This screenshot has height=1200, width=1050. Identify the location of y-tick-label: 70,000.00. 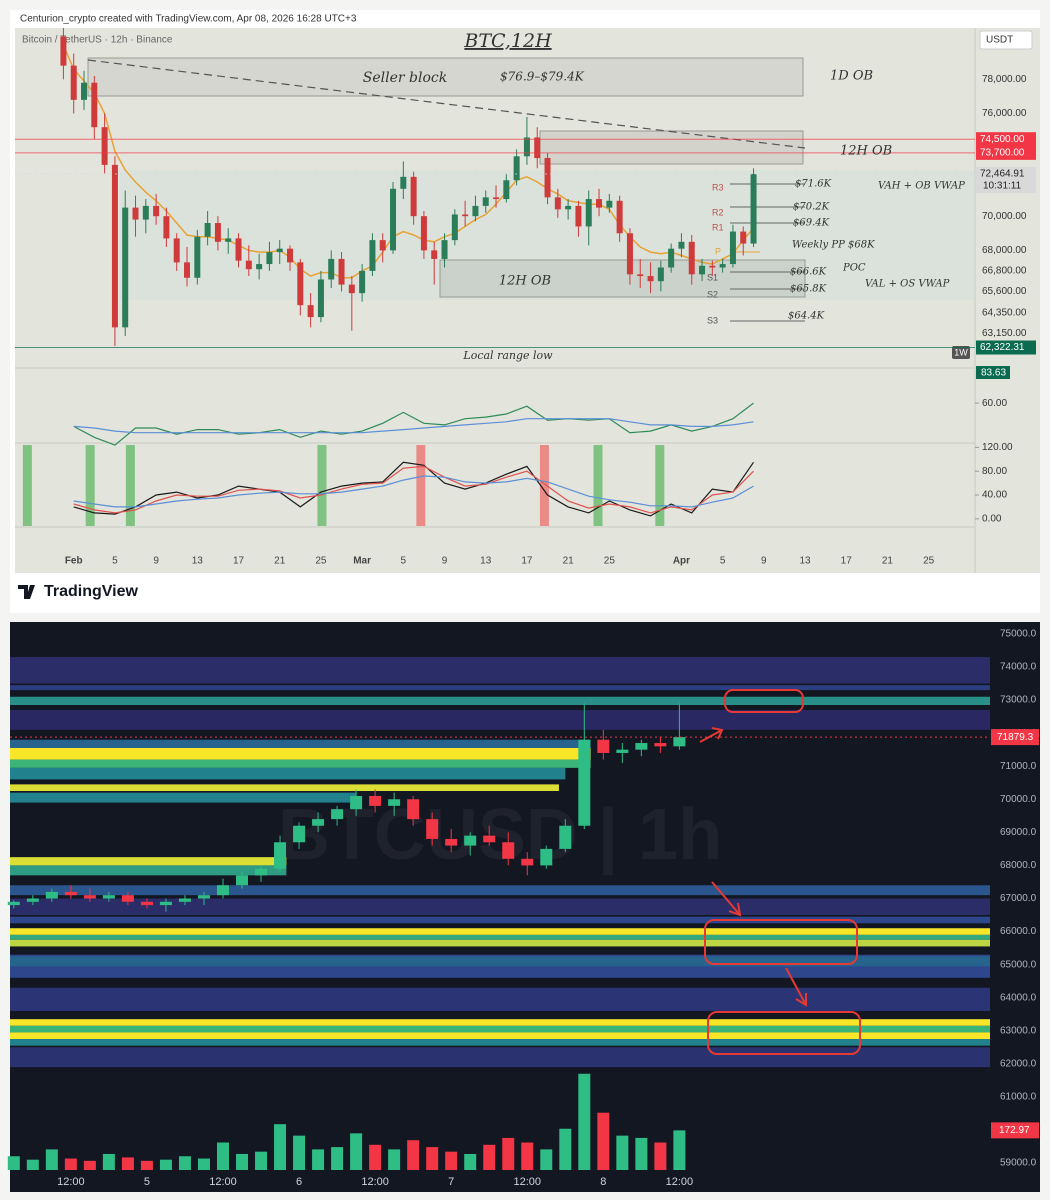
(1004, 216).